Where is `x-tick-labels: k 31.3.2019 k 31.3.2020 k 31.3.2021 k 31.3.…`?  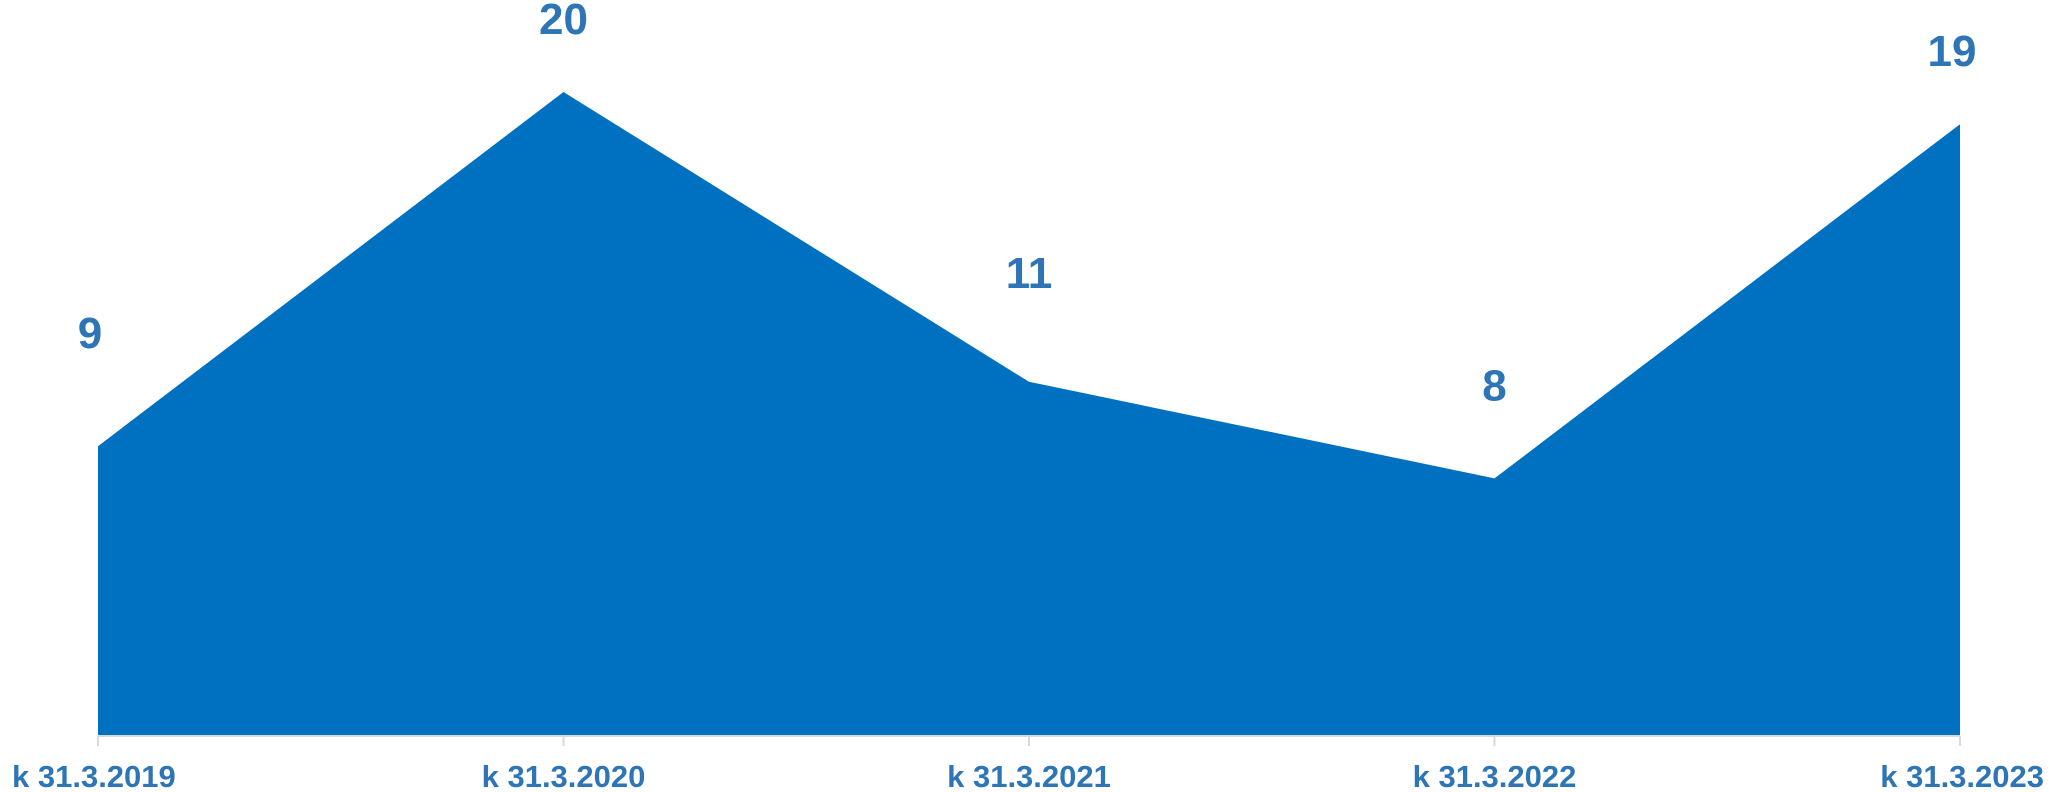
x-tick-labels: k 31.3.2019 k 31.3.2020 k 31.3.2021 k 31.3.… is located at coordinates (1028, 775).